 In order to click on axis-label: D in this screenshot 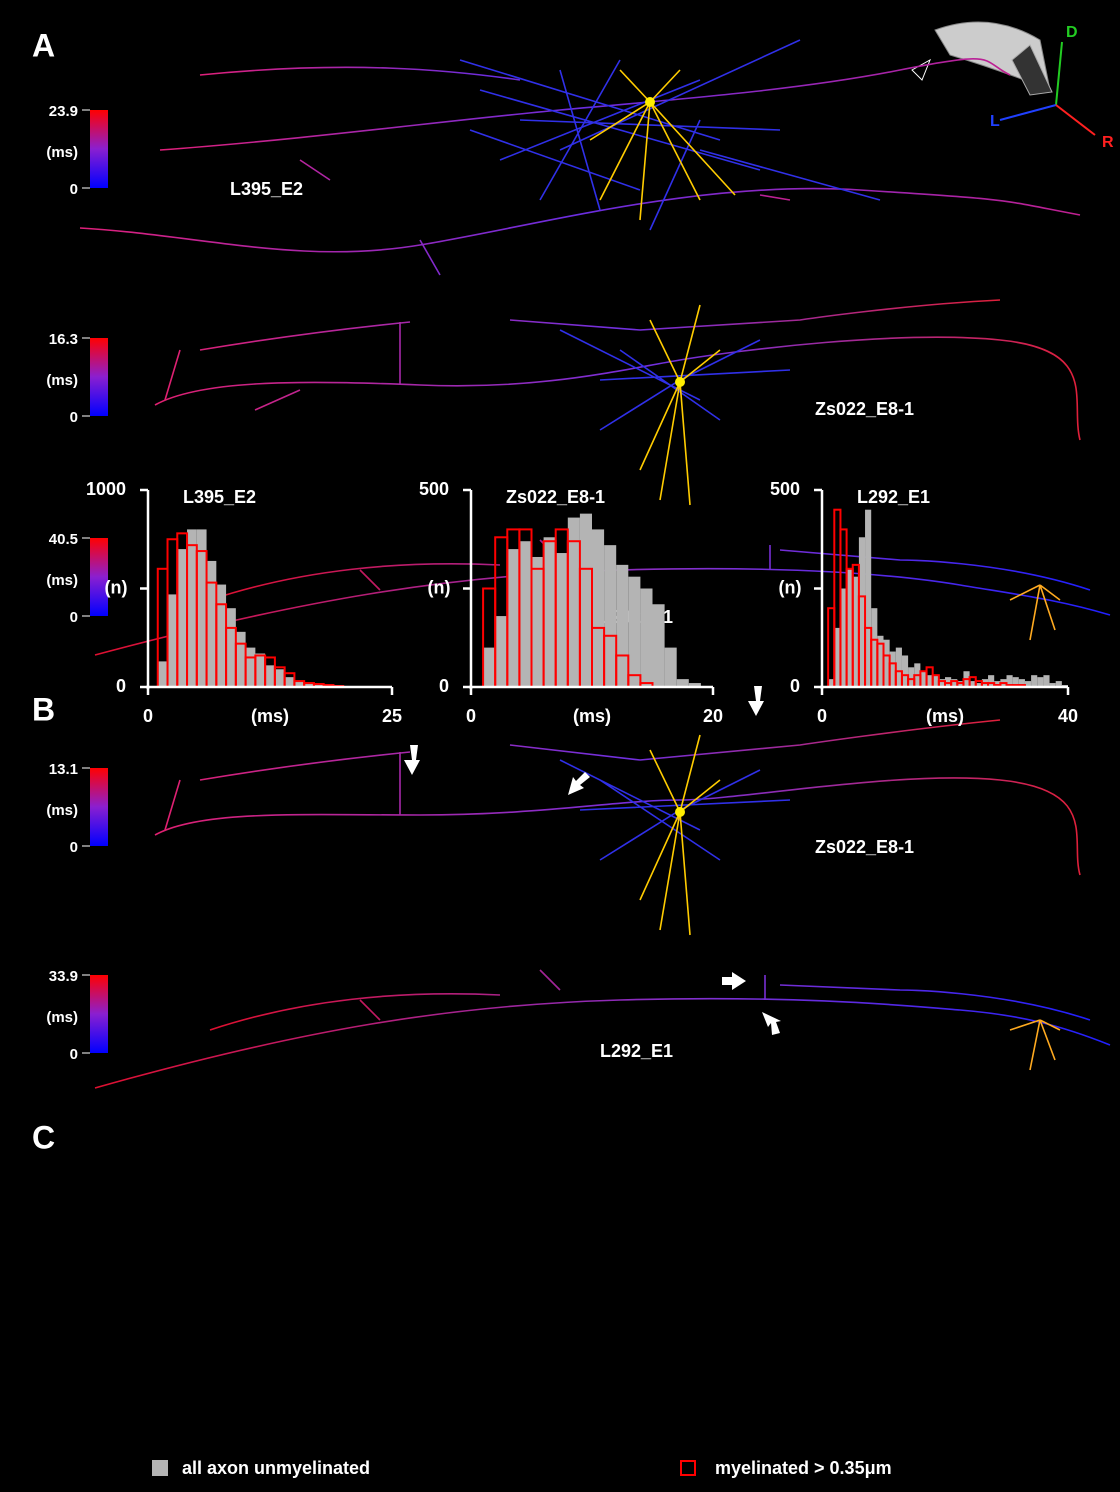, I will do `click(1072, 32)`.